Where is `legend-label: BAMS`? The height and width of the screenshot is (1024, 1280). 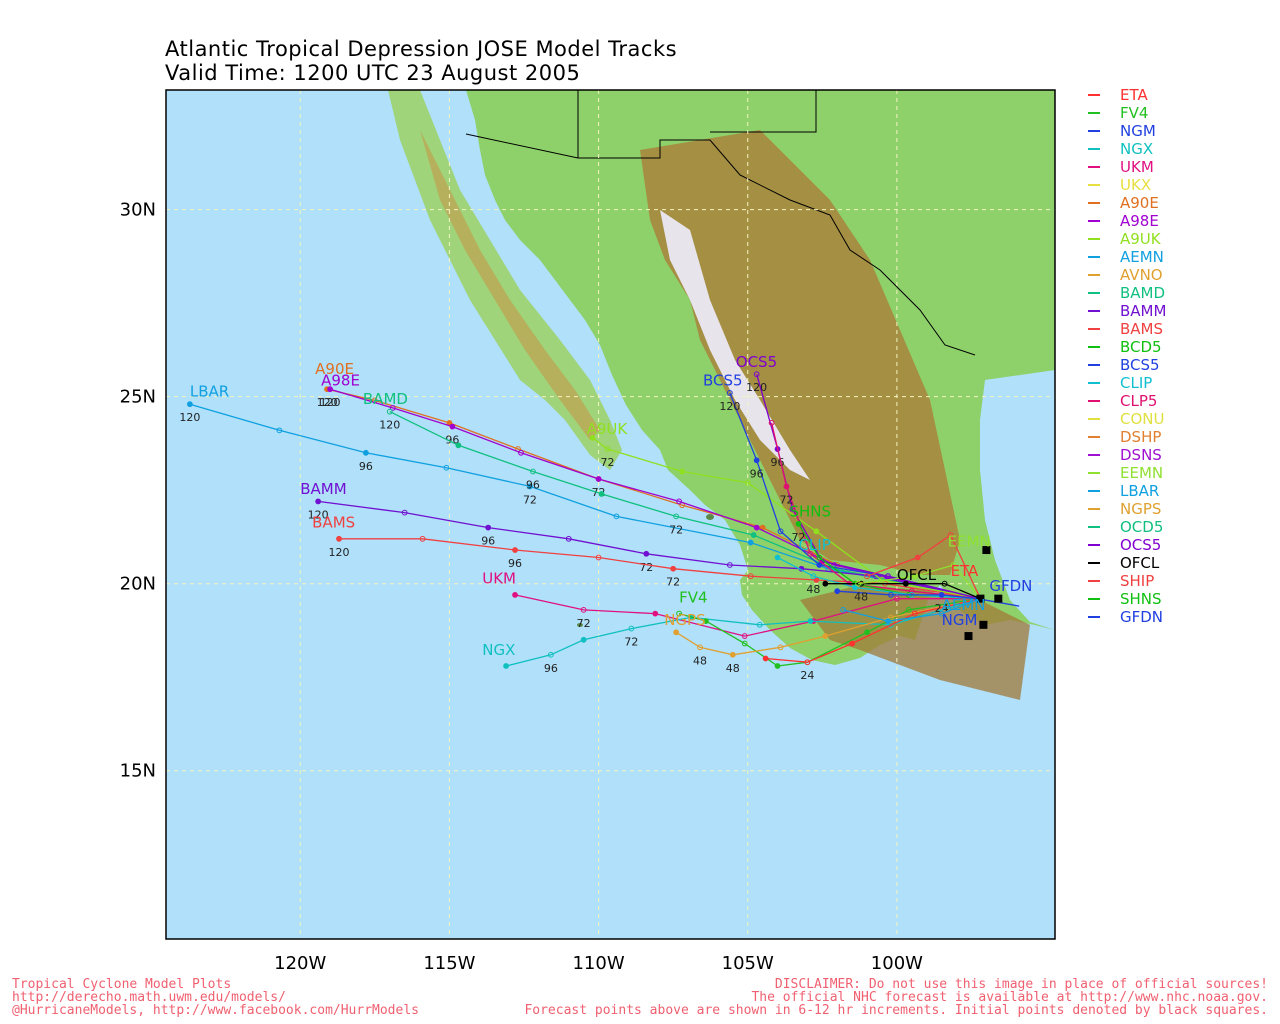
legend-label: BAMS is located at coordinates (1142, 329).